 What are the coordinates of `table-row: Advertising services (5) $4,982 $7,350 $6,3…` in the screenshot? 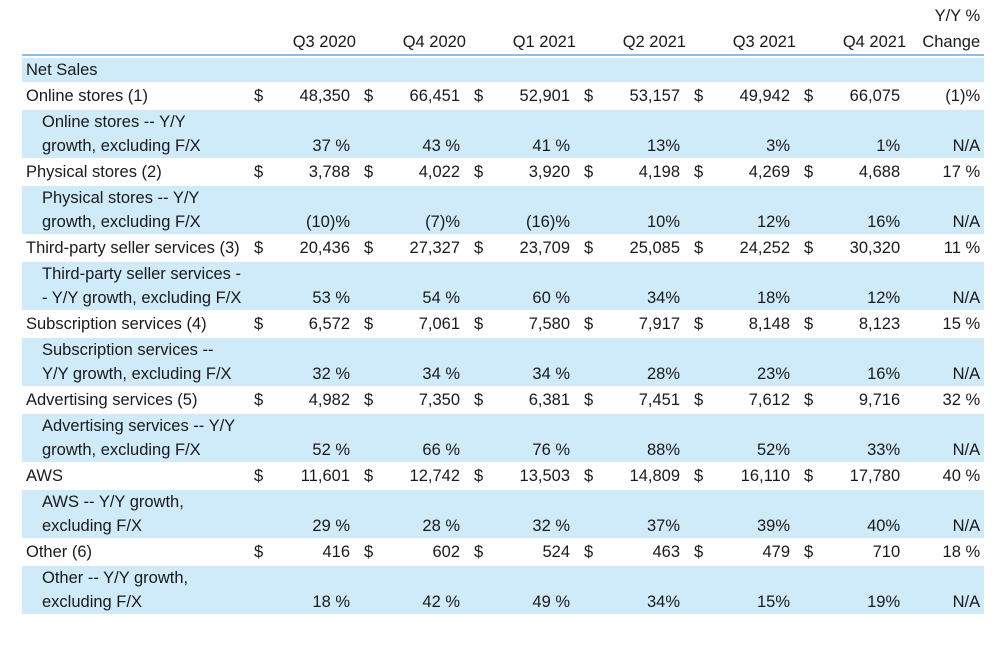 It's located at (503, 400).